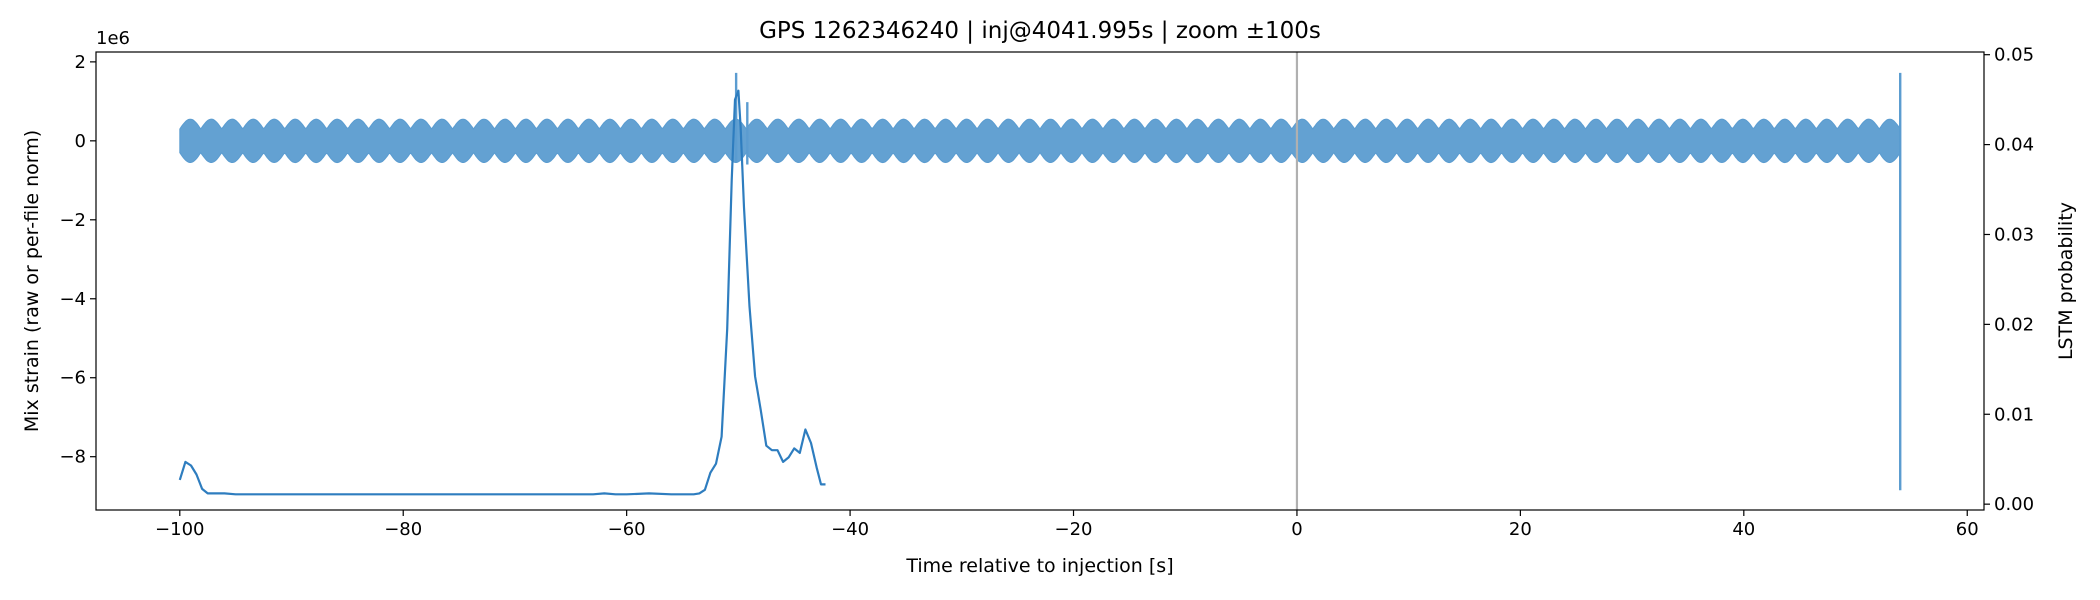 The width and height of the screenshot is (2100, 600). What do you see at coordinates (72, 378) in the screenshot?
I see `left-tick-label: −6` at bounding box center [72, 378].